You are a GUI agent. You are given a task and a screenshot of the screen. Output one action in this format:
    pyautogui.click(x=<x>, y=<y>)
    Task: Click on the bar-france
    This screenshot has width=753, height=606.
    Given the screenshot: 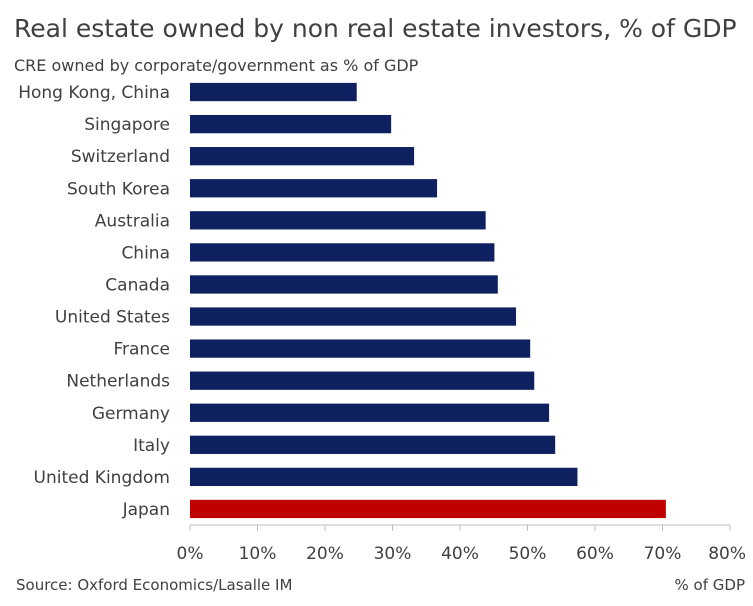 What is the action you would take?
    pyautogui.click(x=360, y=348)
    